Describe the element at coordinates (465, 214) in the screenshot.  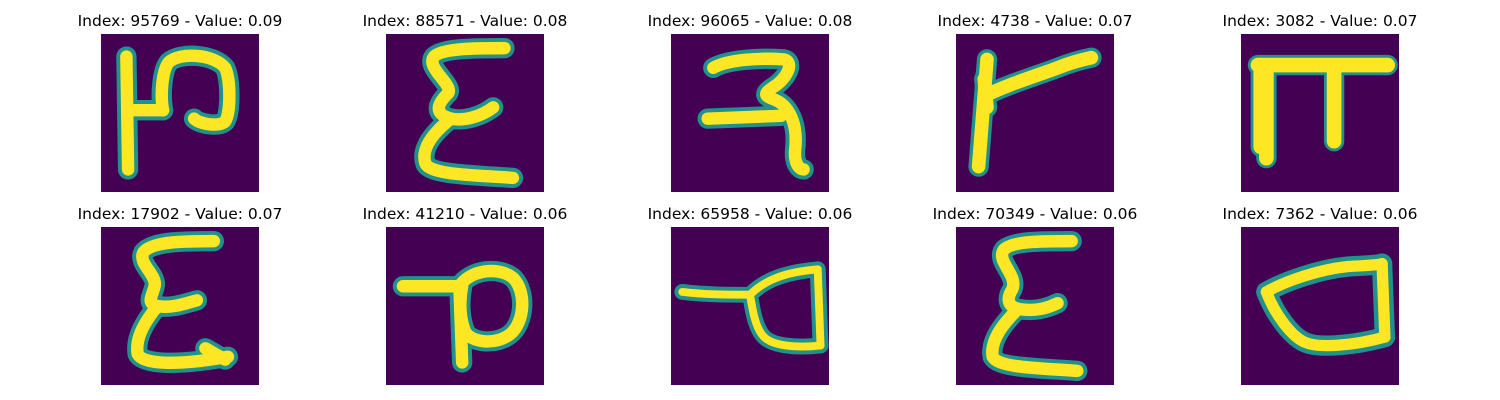
I see `panel-title: Index: 41210 - Value: 0.06` at that location.